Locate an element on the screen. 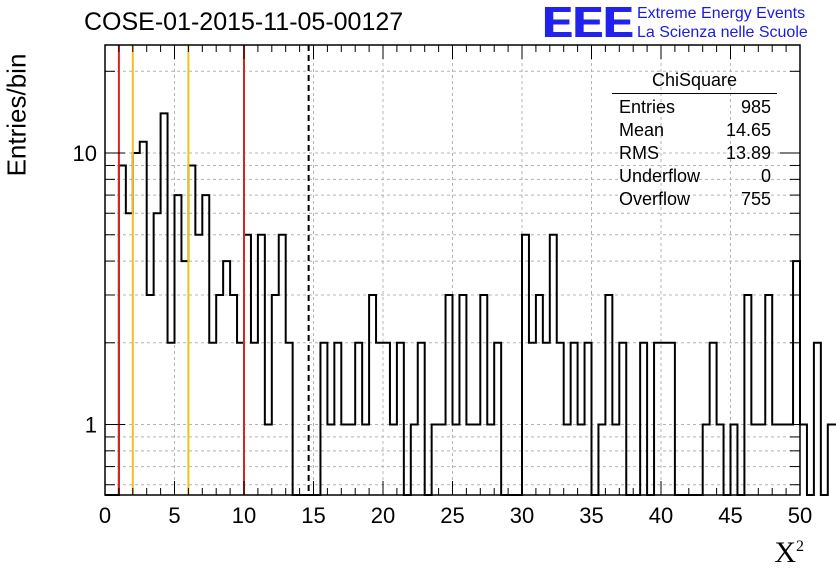 Image resolution: width=836 pixels, height=572 pixels. stats-row: RMS 13.89 is located at coordinates (694, 153).